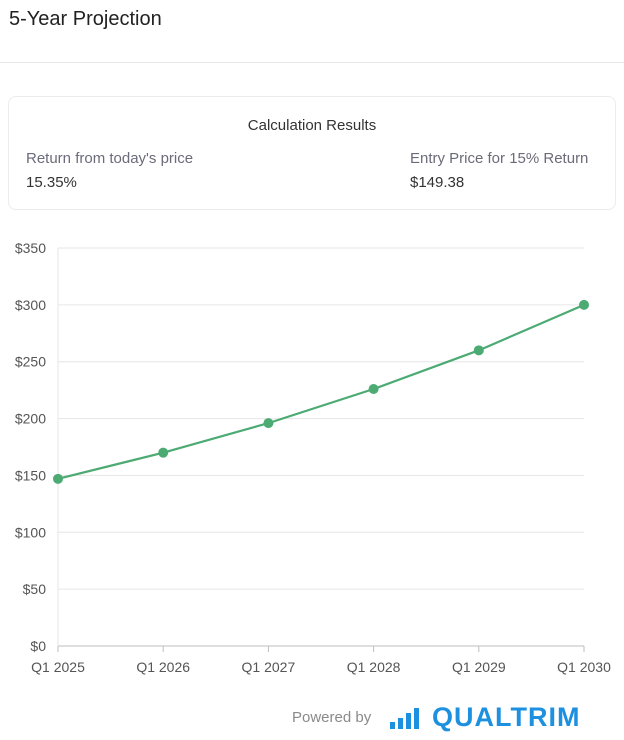 Image resolution: width=624 pixels, height=740 pixels. Describe the element at coordinates (479, 667) in the screenshot. I see `x-tick-label: Q1 2029` at that location.